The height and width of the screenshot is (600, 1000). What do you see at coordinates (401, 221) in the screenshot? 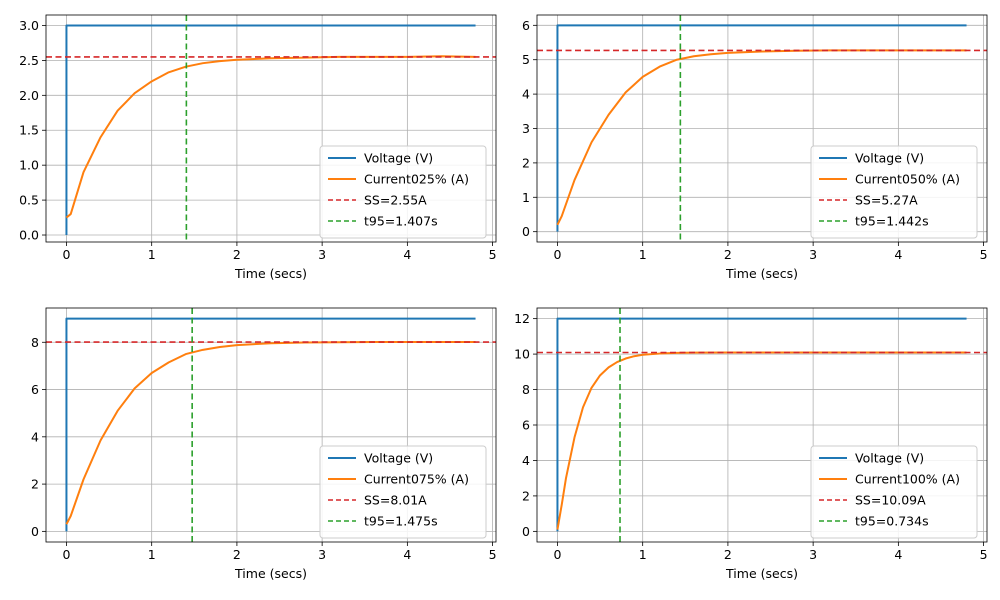
I see `legend-label-t95: t95=1.407s` at bounding box center [401, 221].